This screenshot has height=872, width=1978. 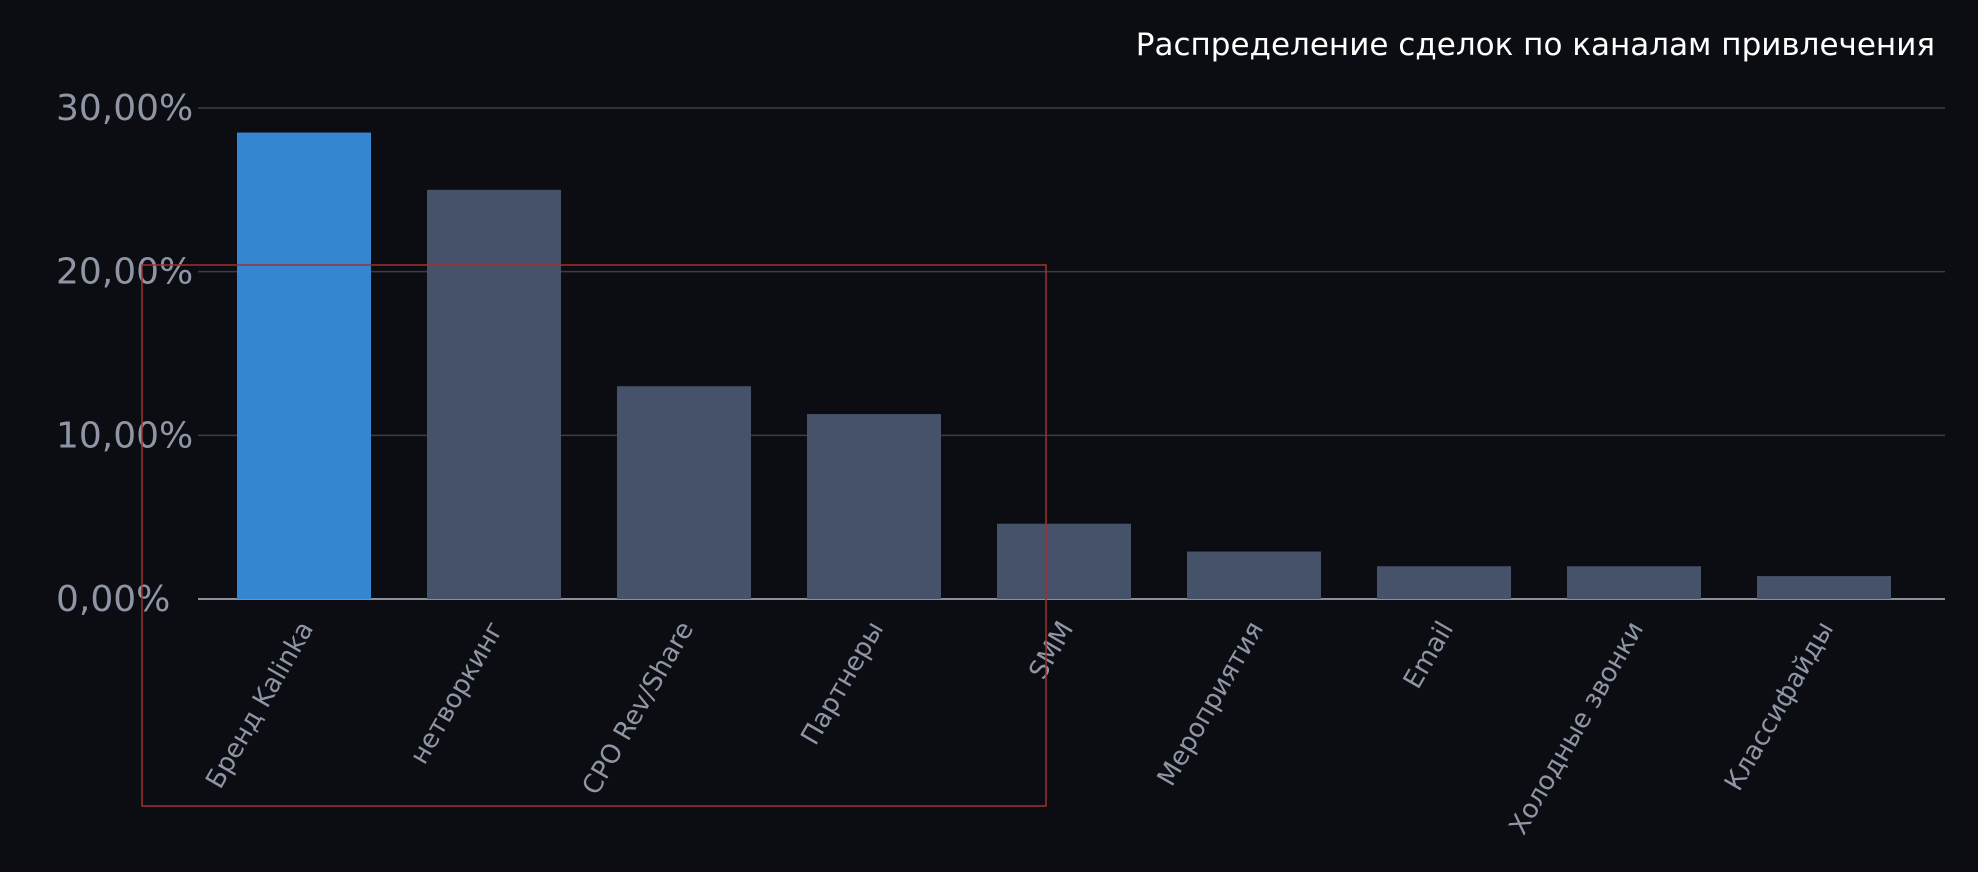 What do you see at coordinates (1577, 728) in the screenshot?
I see `category-label: Холодные звонки` at bounding box center [1577, 728].